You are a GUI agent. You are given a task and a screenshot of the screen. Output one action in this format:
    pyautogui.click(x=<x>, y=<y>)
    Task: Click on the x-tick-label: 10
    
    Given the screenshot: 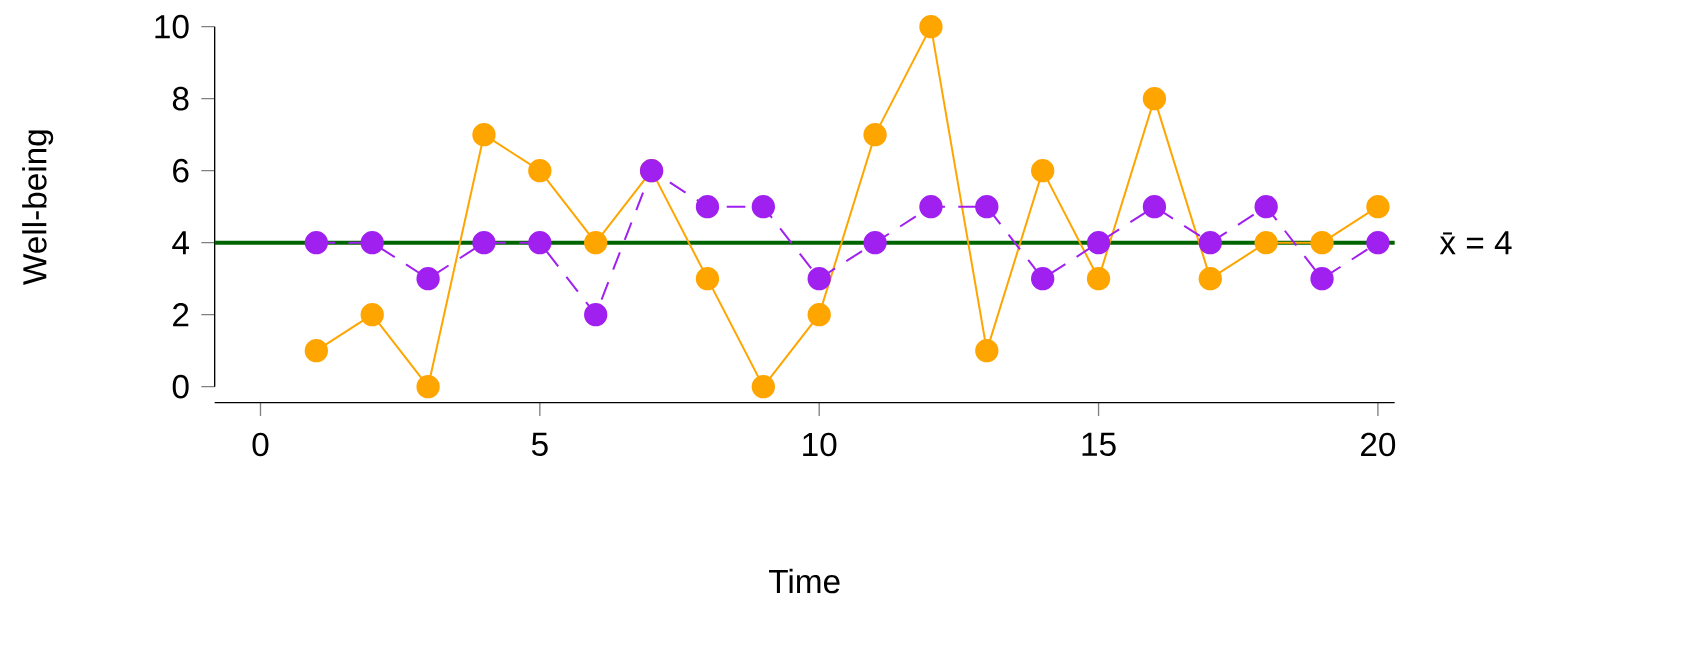 What is the action you would take?
    pyautogui.click(x=820, y=444)
    